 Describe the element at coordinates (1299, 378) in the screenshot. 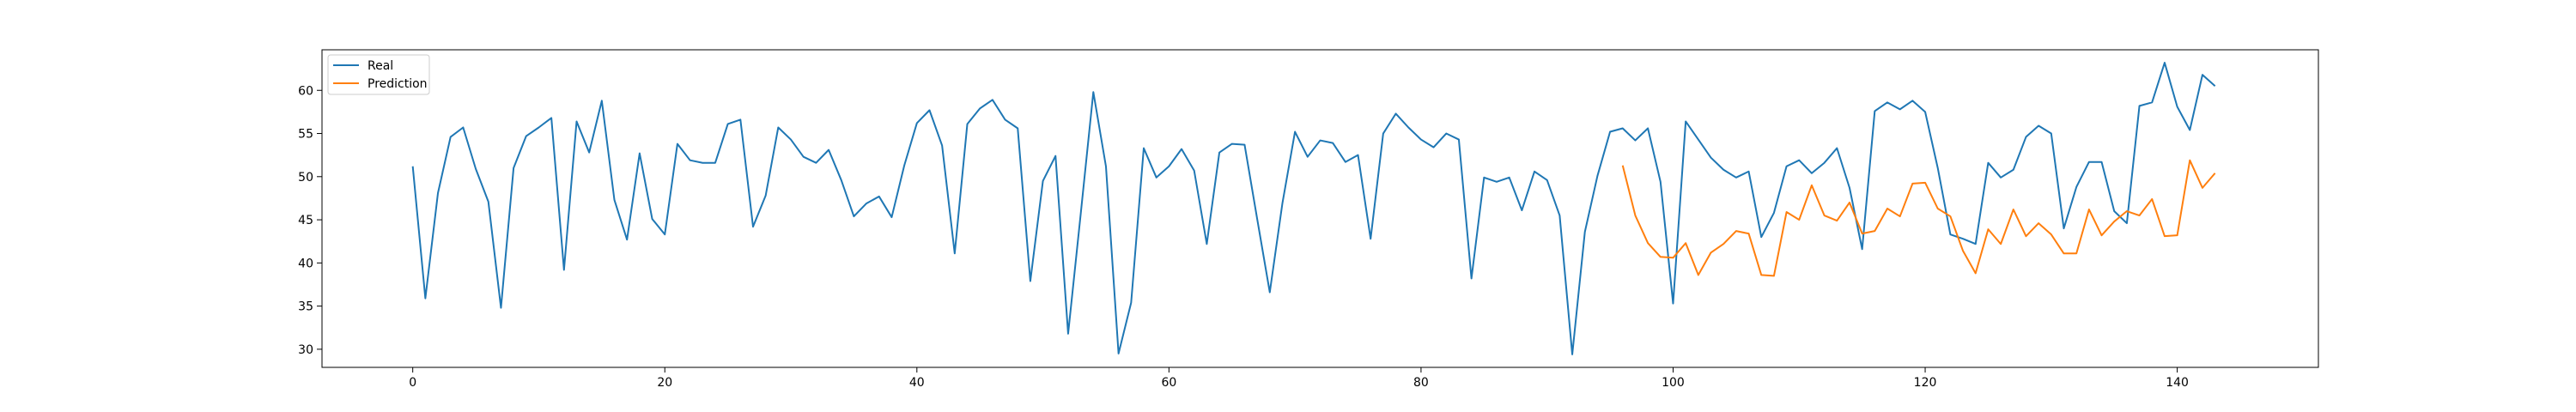

I see `x-axis: 0 20 40 60 80 100 120 140` at that location.